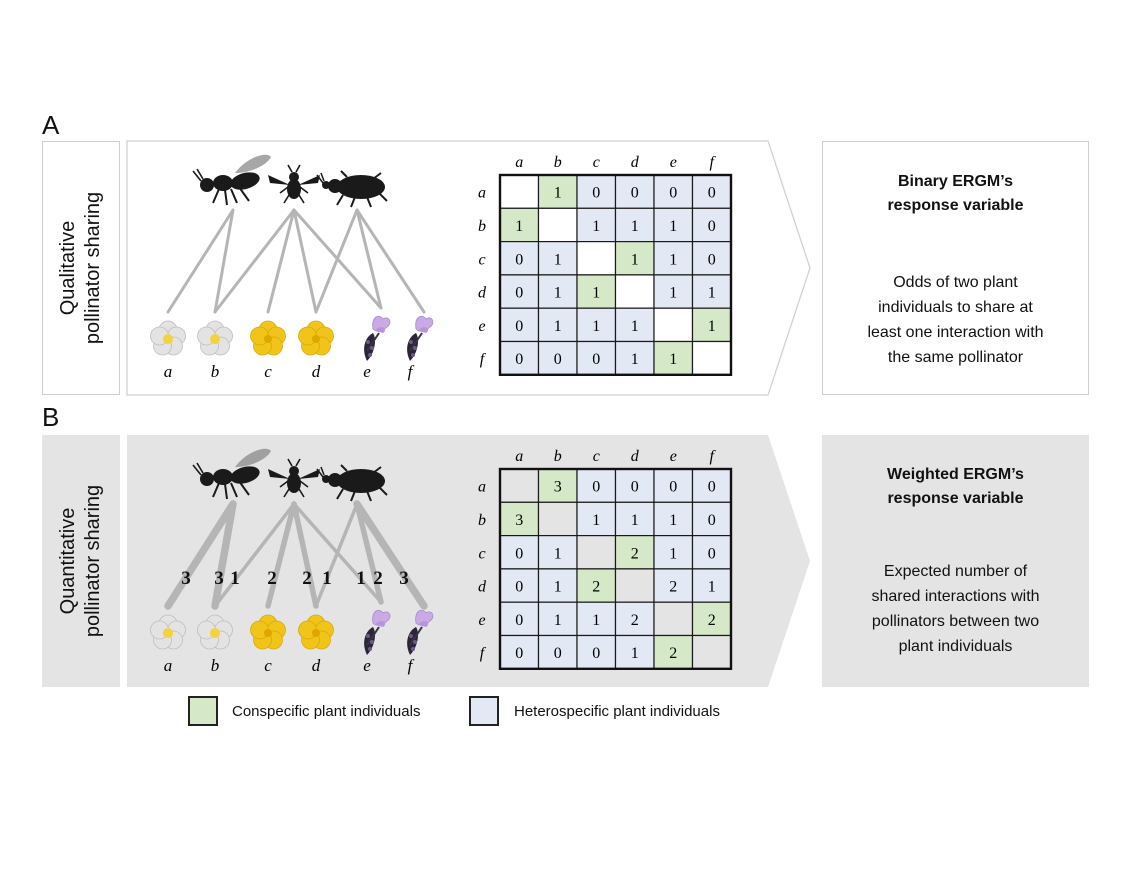 The width and height of the screenshot is (1122, 885). What do you see at coordinates (955, 596) in the screenshot?
I see `result-desc-b-line2: shared interactions with` at bounding box center [955, 596].